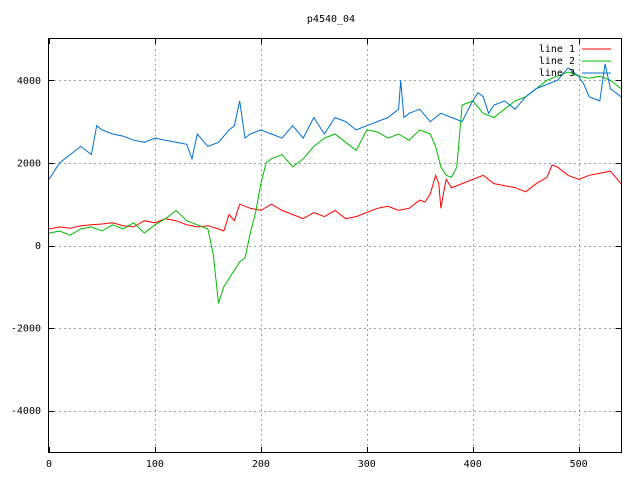 This screenshot has height=480, width=640. What do you see at coordinates (331, 19) in the screenshot?
I see `chart-title: p4540_04` at bounding box center [331, 19].